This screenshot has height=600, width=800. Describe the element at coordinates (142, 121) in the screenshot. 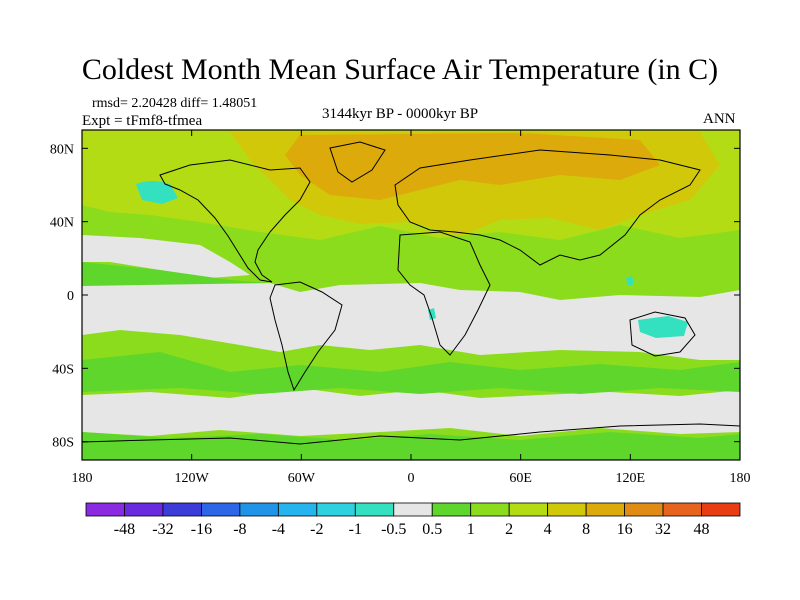

I see `experiment-line: Expt = tFmf8-tfmea` at that location.